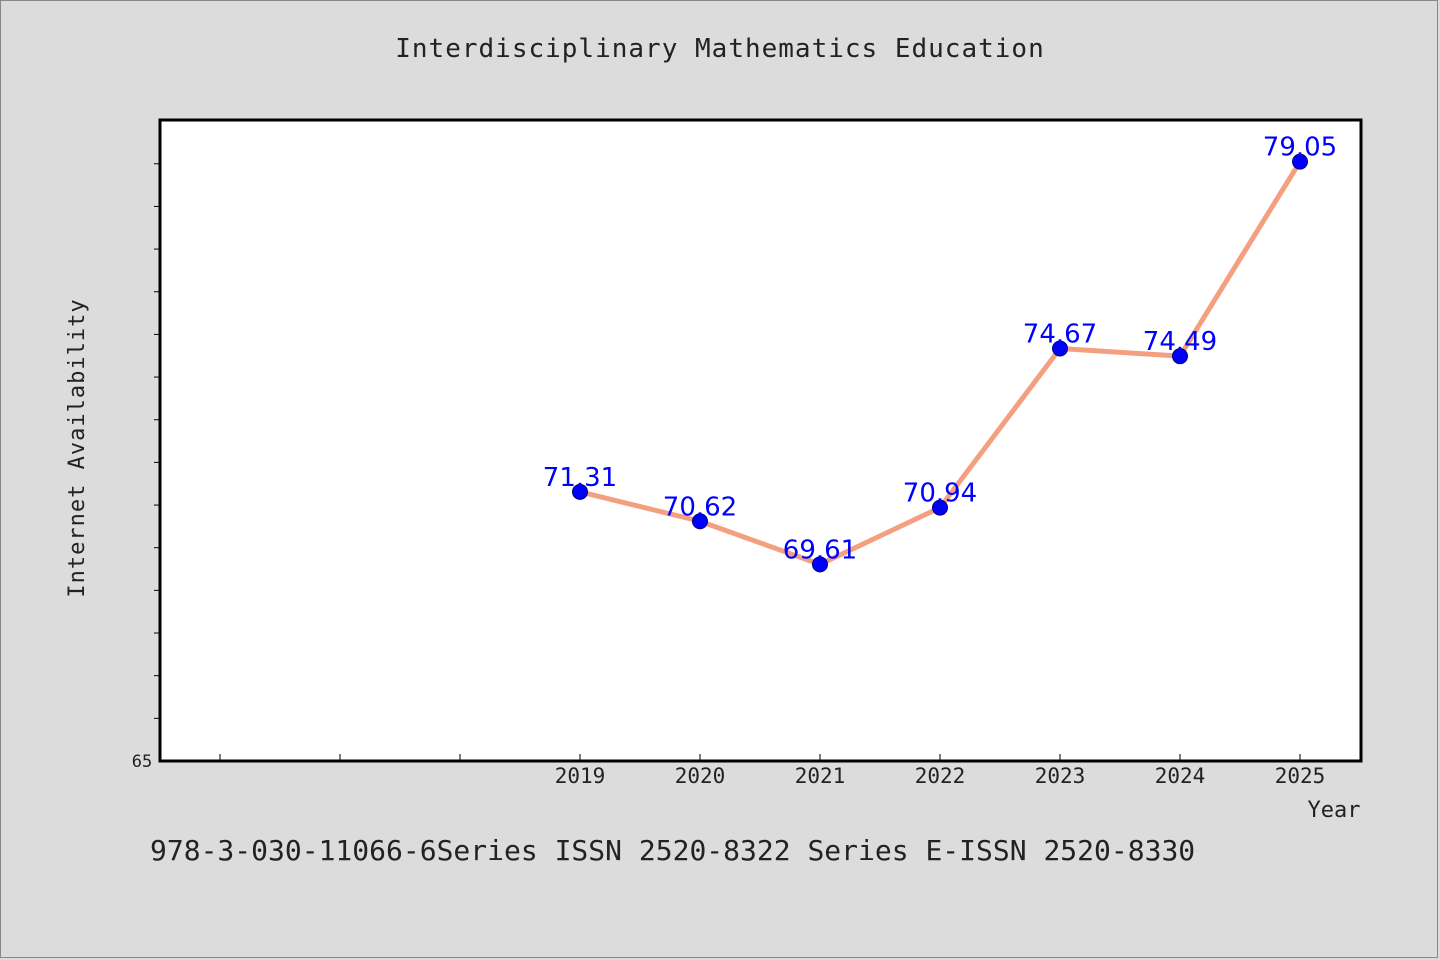 This screenshot has height=960, width=1440. What do you see at coordinates (700, 507) in the screenshot?
I see `data-label: 70.62` at bounding box center [700, 507].